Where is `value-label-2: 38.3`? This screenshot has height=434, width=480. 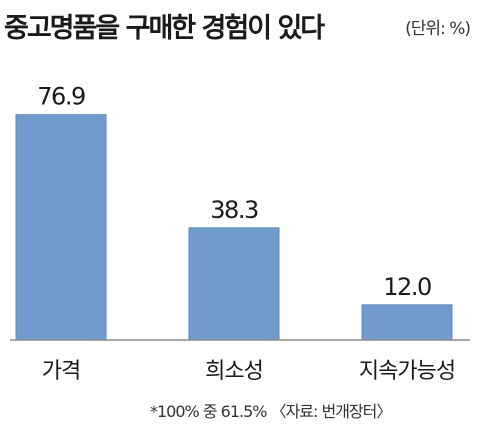
value-label-2: 38.3 is located at coordinates (234, 210).